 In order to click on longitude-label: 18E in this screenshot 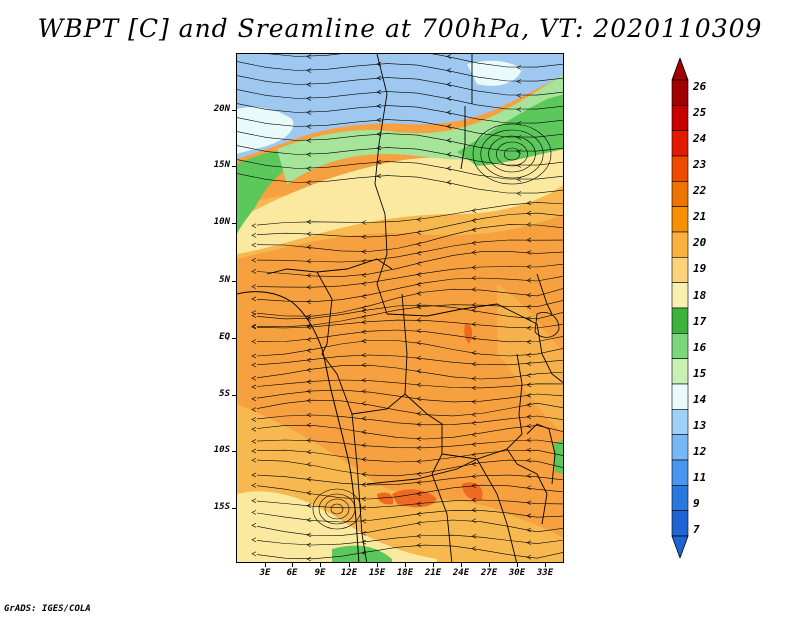, I will do `click(405, 573)`.